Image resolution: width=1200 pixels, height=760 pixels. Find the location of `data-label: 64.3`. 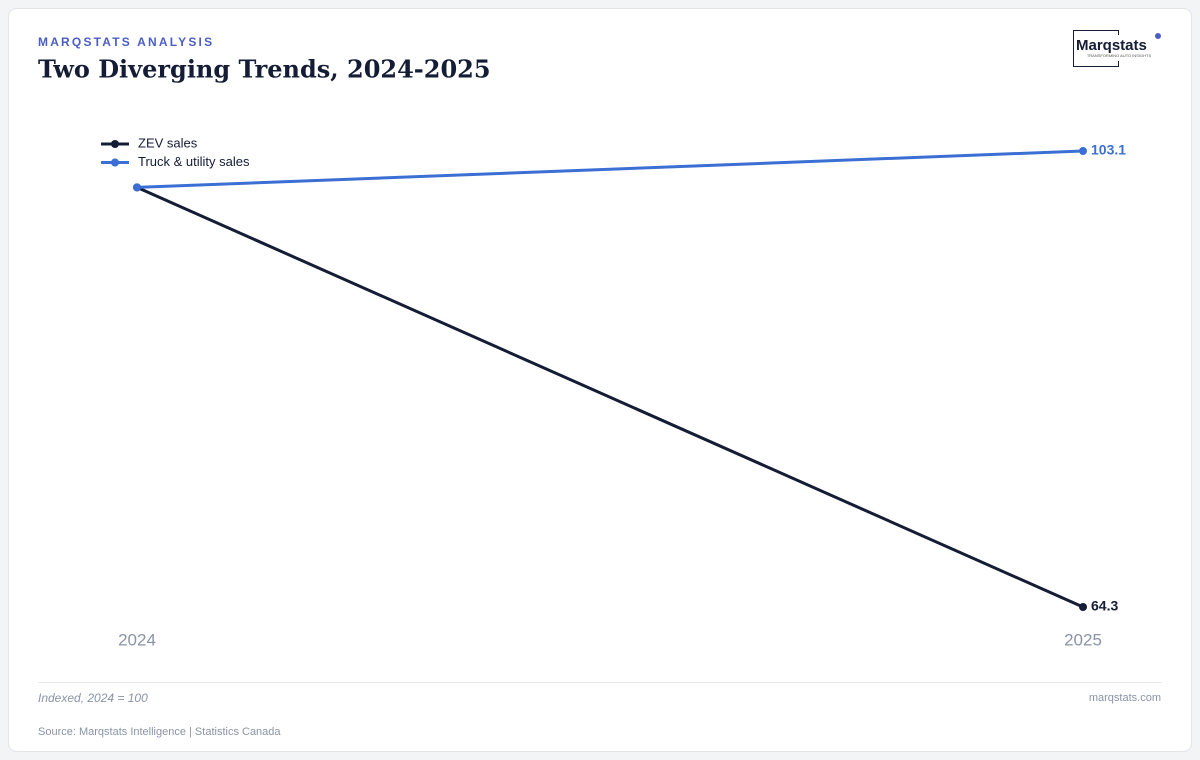

data-label: 64.3 is located at coordinates (1104, 606).